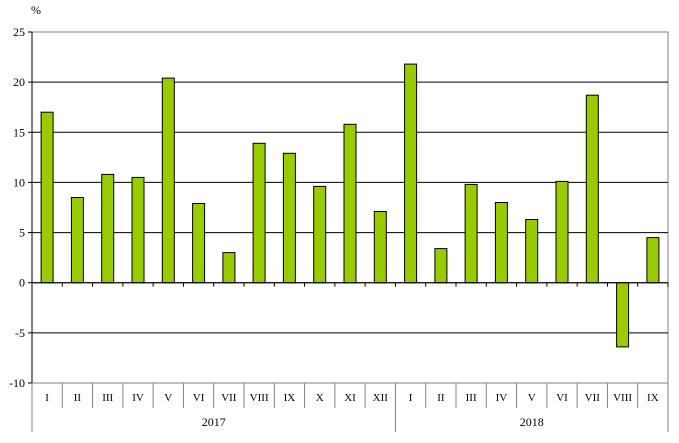 Image resolution: width=679 pixels, height=443 pixels. What do you see at coordinates (22, 283) in the screenshot?
I see `y-tick-label: 0` at bounding box center [22, 283].